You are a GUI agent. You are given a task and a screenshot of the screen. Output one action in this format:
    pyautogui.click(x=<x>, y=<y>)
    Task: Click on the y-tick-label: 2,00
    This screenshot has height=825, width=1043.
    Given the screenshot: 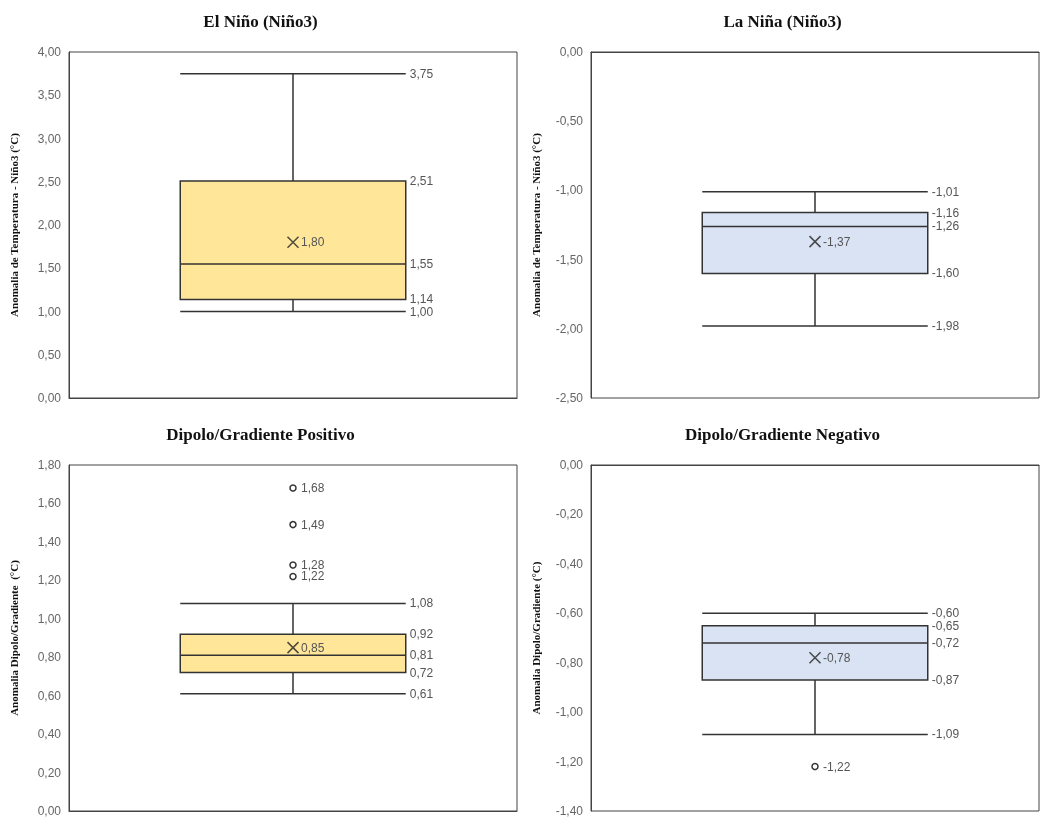 What is the action you would take?
    pyautogui.click(x=49, y=225)
    